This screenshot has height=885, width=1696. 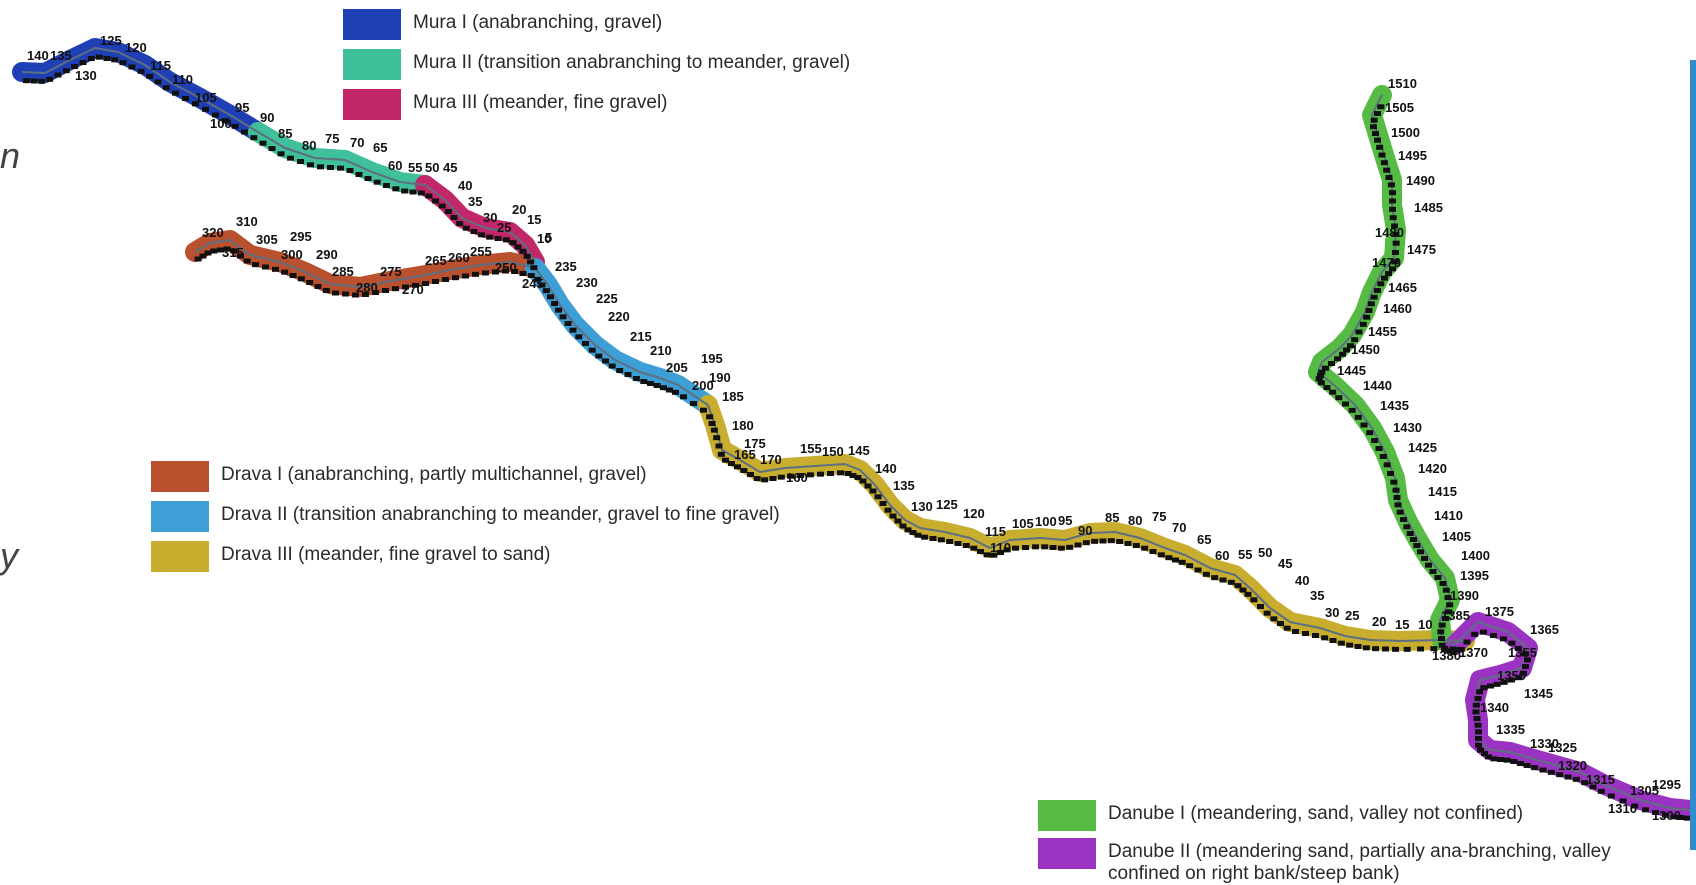 I want to click on drava-km-250: 250, so click(x=506, y=267).